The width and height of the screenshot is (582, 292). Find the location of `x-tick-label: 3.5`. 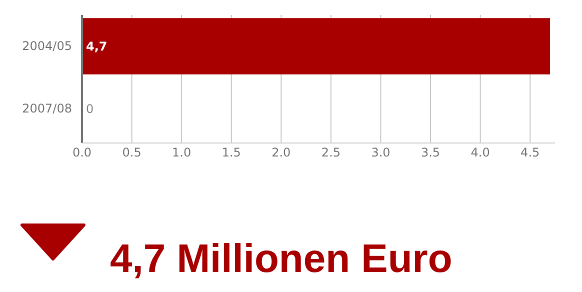

x-tick-label: 3.5 is located at coordinates (430, 153).